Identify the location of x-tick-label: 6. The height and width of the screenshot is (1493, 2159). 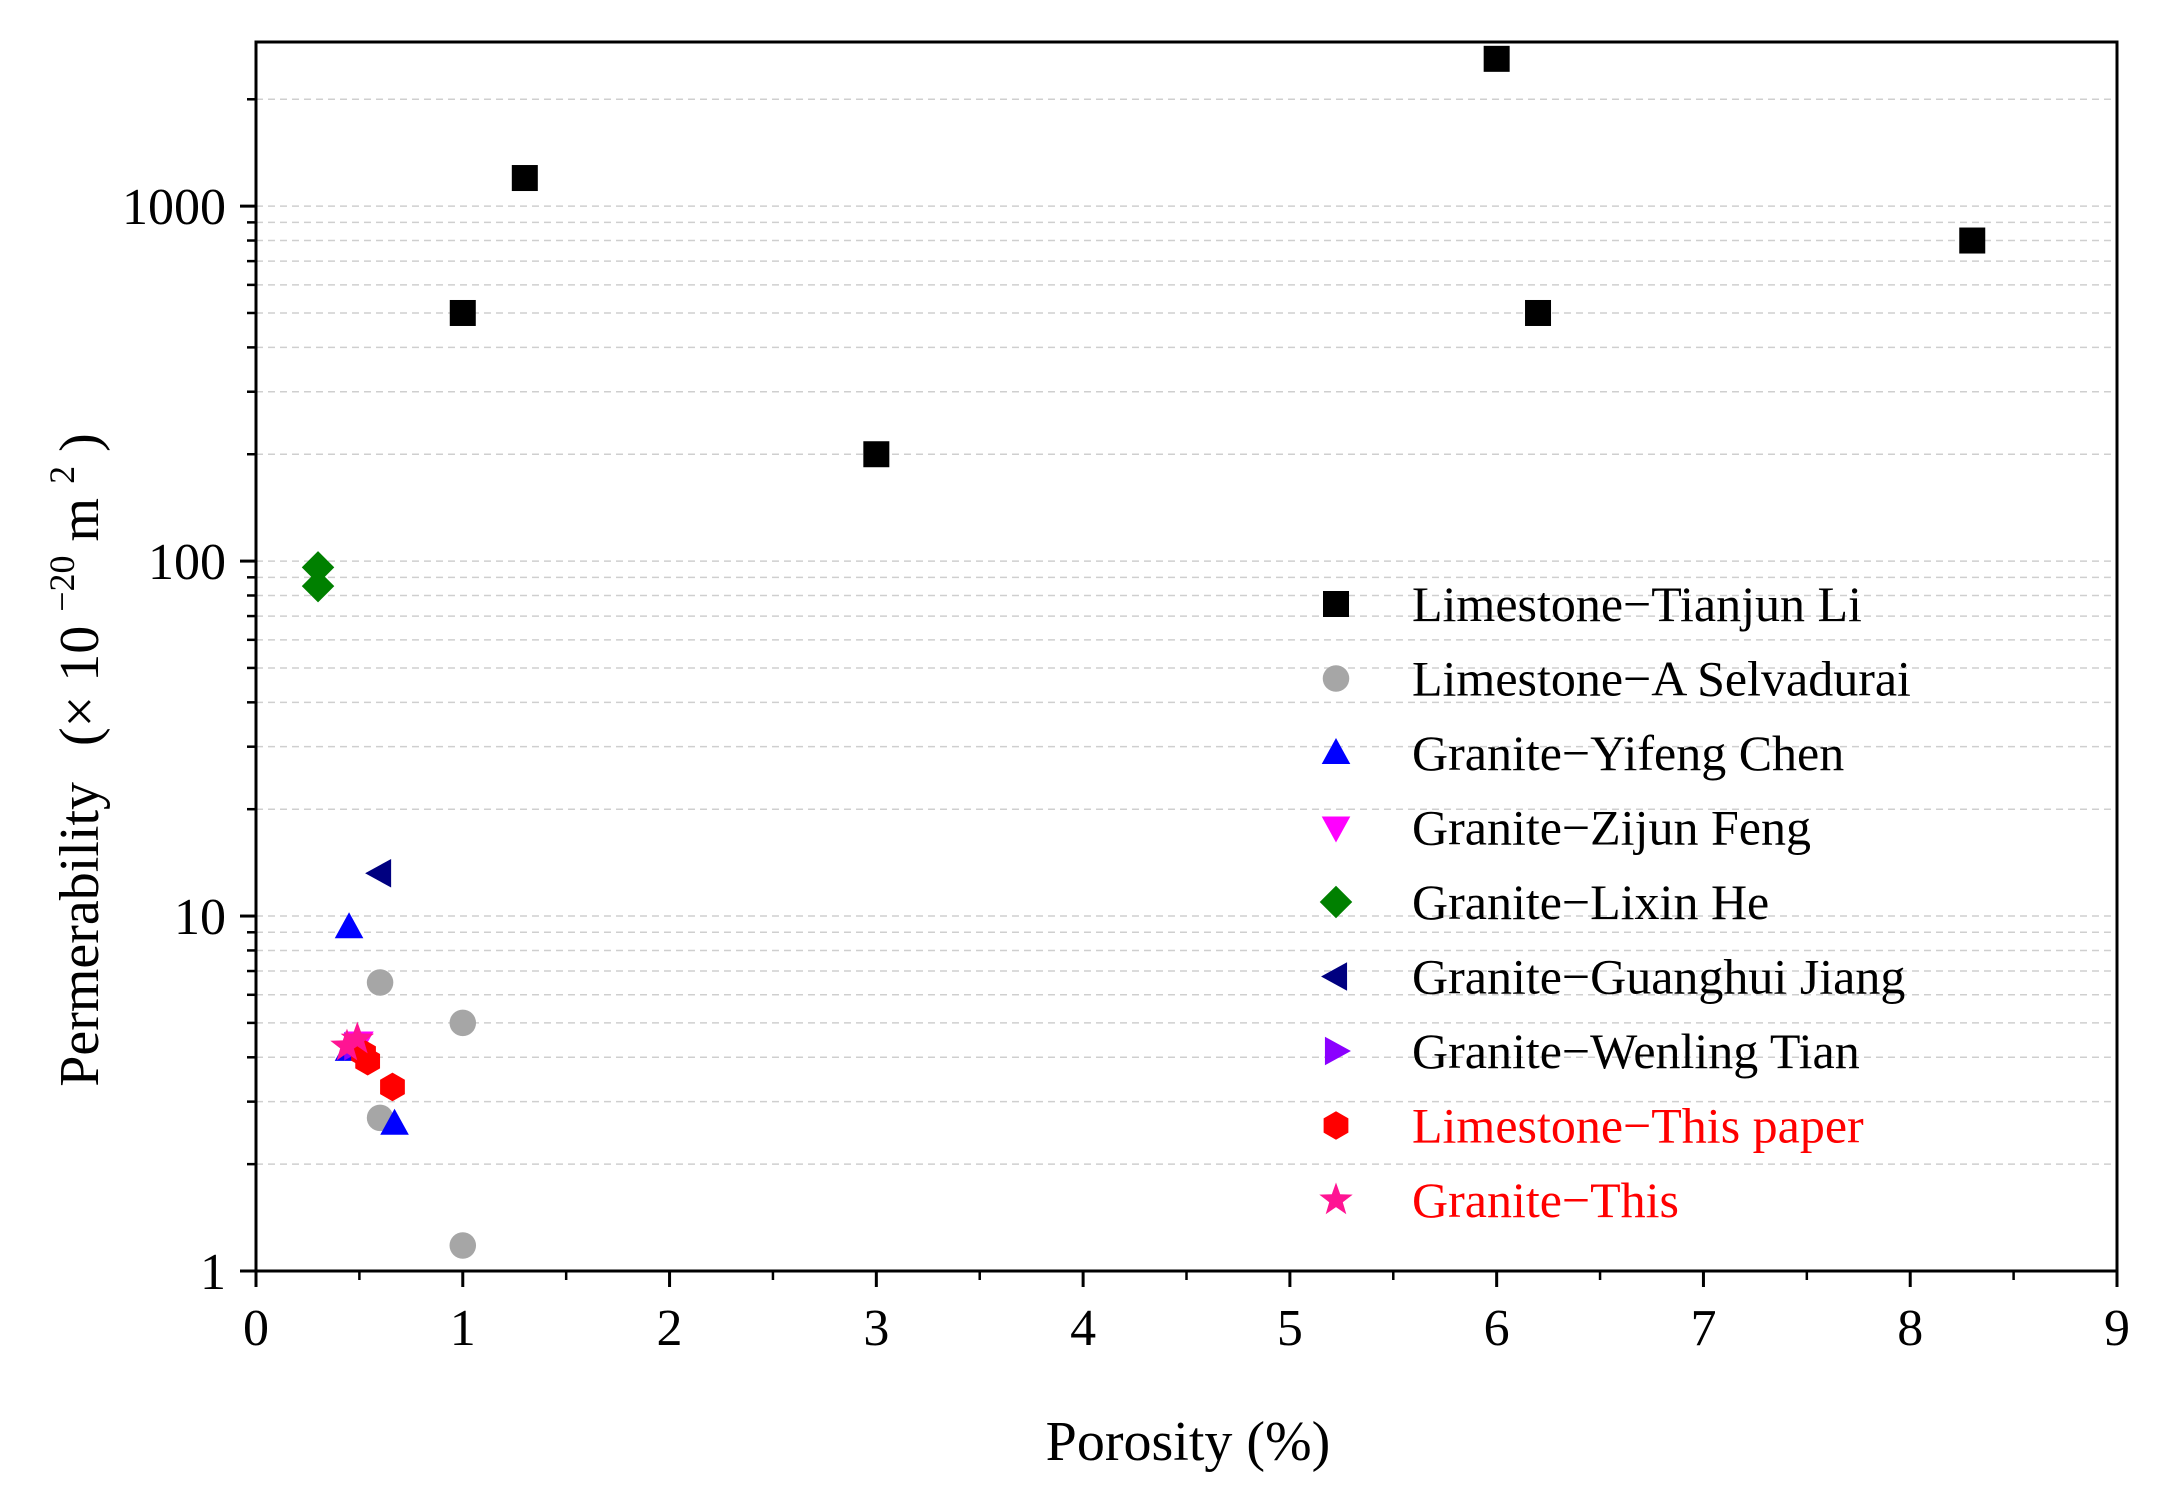
(1497, 1328).